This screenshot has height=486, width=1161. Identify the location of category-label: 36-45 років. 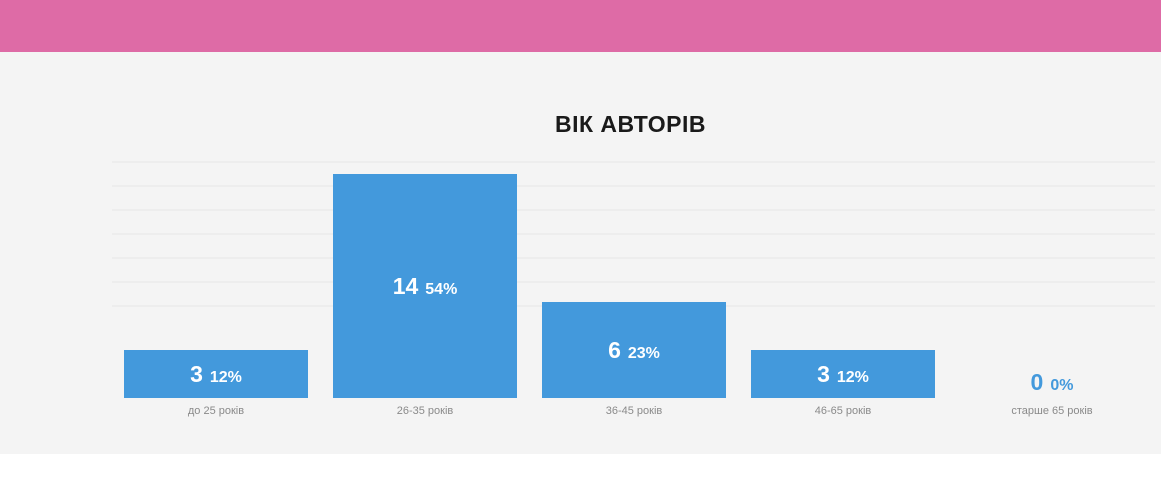
(634, 411).